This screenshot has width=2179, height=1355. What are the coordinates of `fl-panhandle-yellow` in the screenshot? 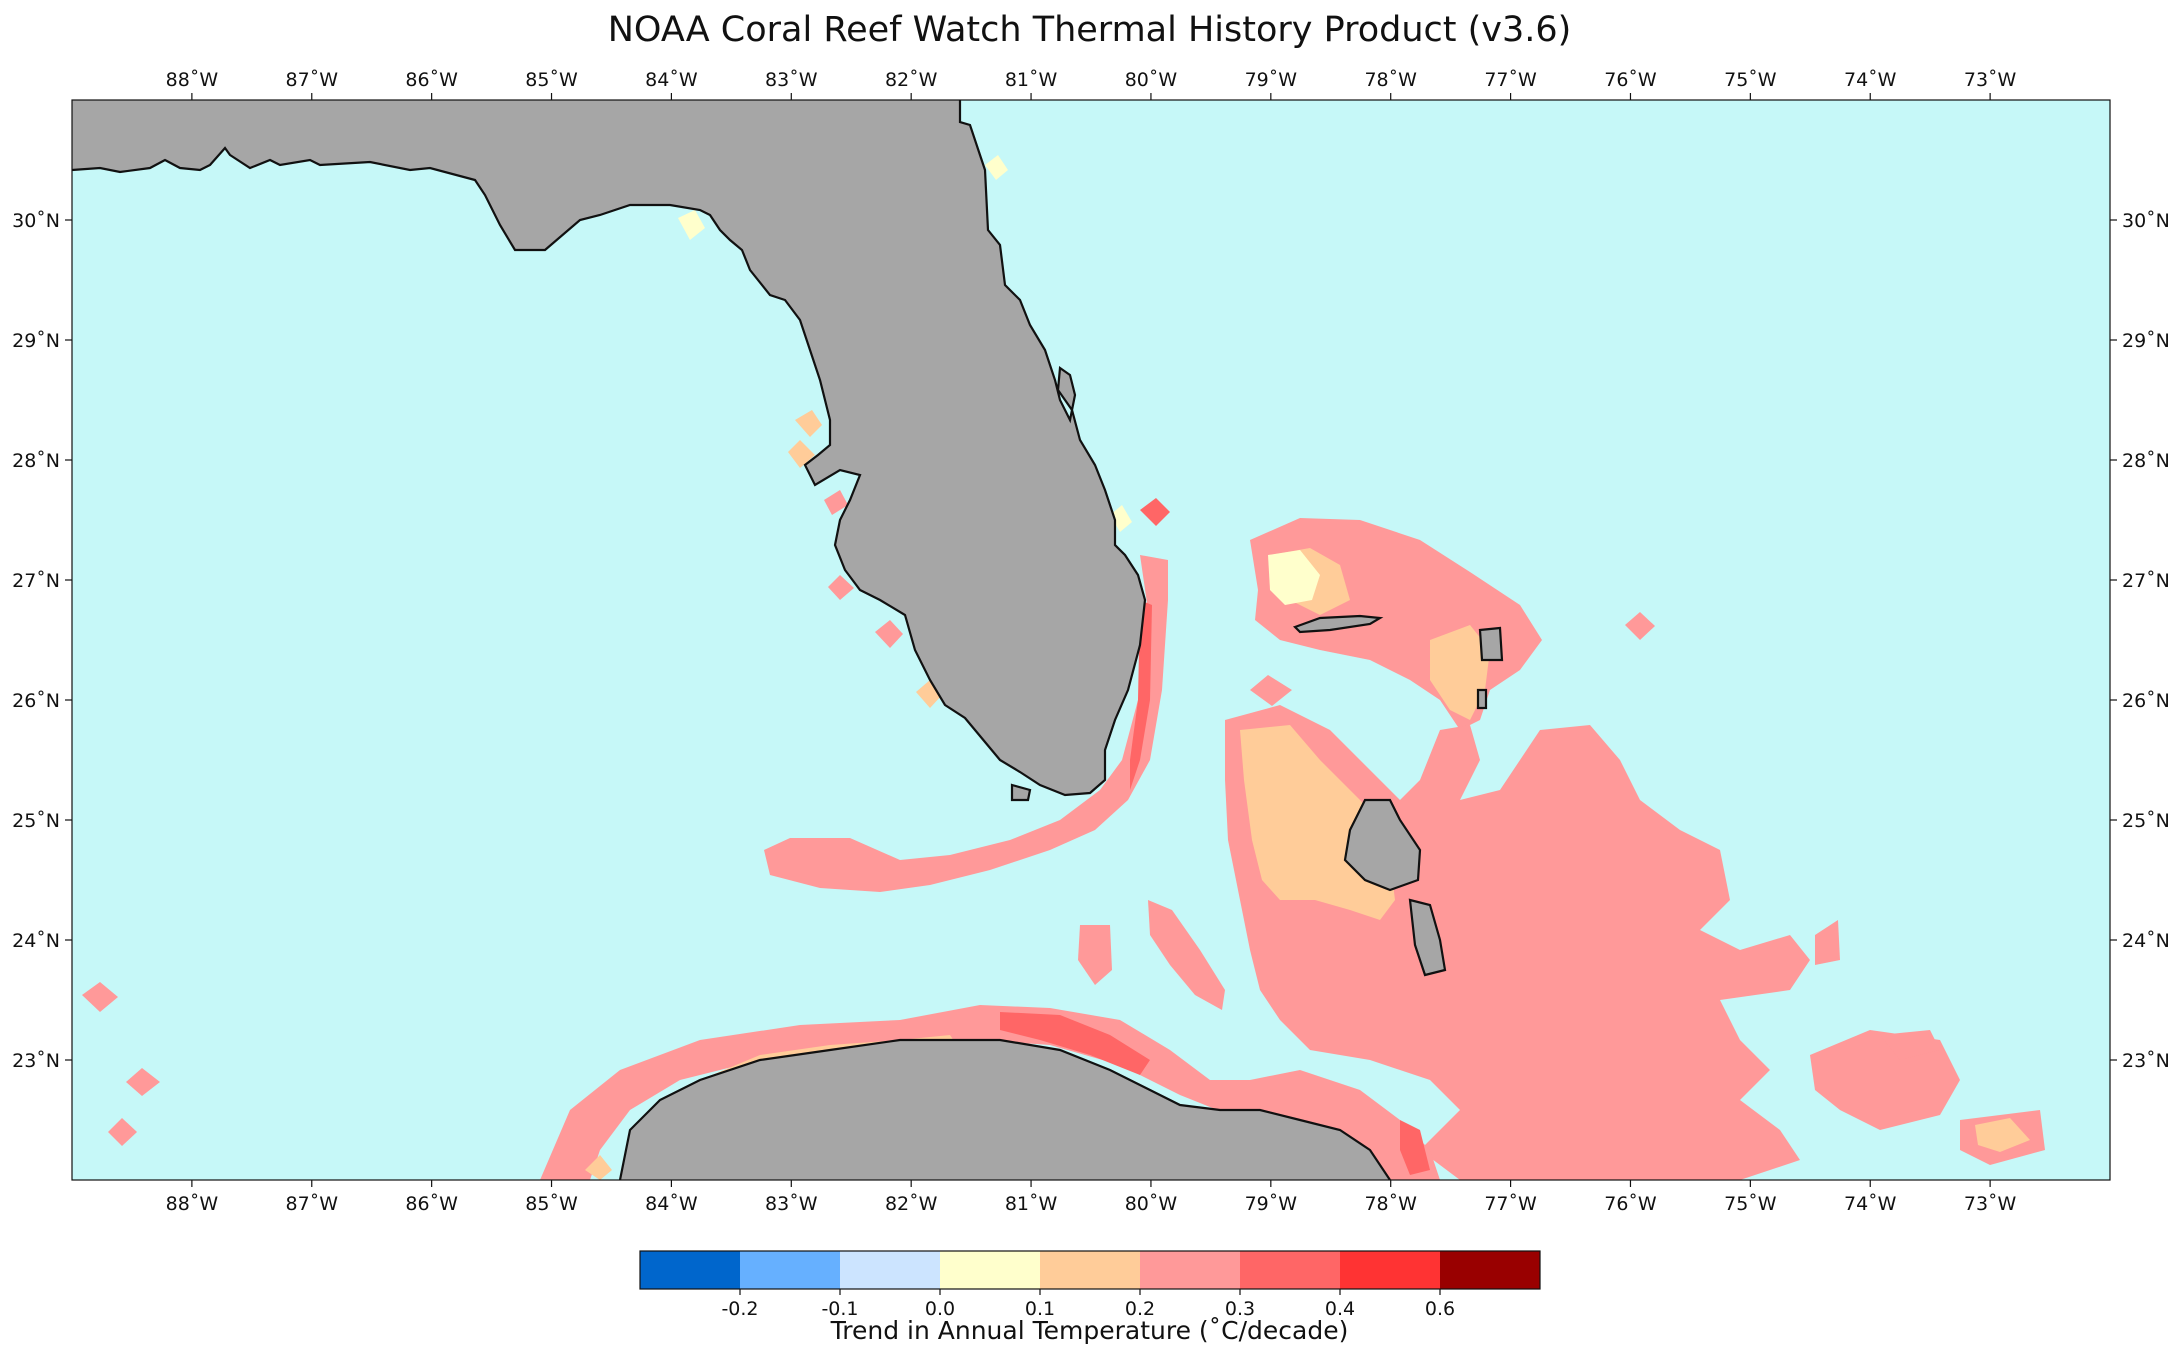 It's located at (996, 167).